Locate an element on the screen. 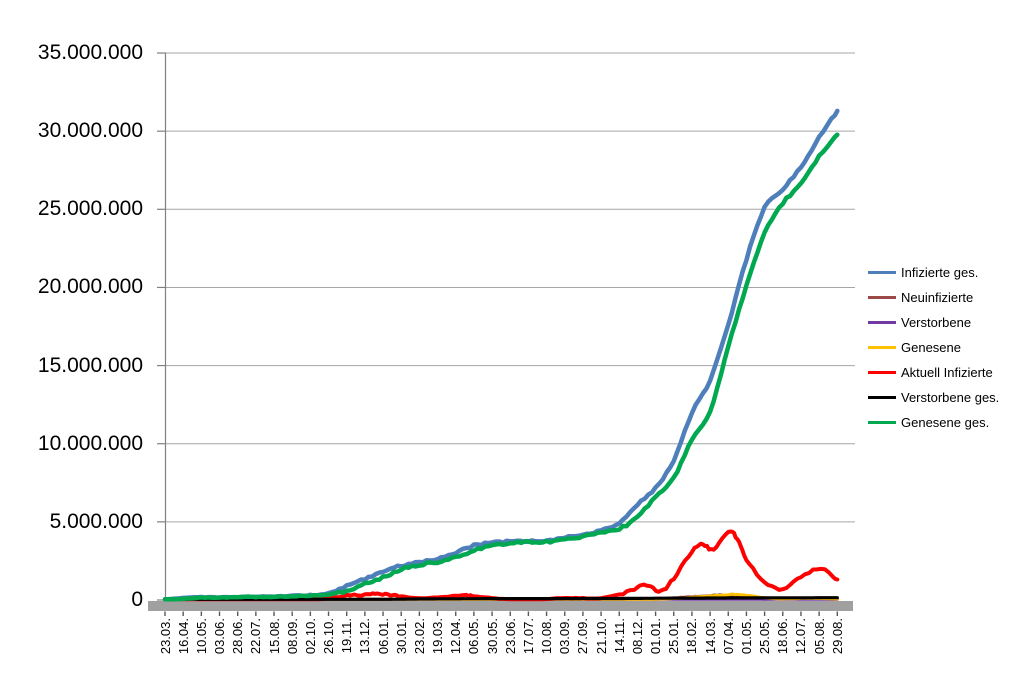 The width and height of the screenshot is (1013, 674). x-axis-baseline-bar is located at coordinates (500, 606).